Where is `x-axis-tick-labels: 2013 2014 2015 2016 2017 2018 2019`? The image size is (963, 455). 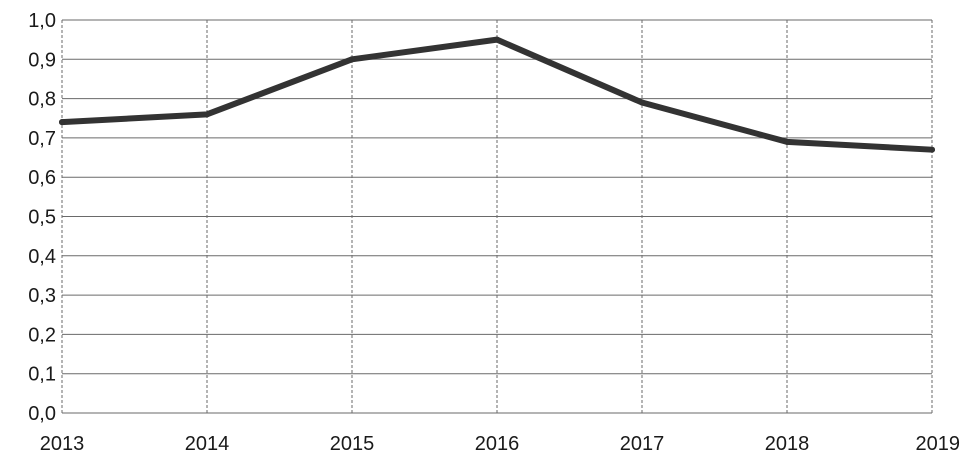
x-axis-tick-labels: 2013 2014 2015 2016 2017 2018 2019 is located at coordinates (500, 444).